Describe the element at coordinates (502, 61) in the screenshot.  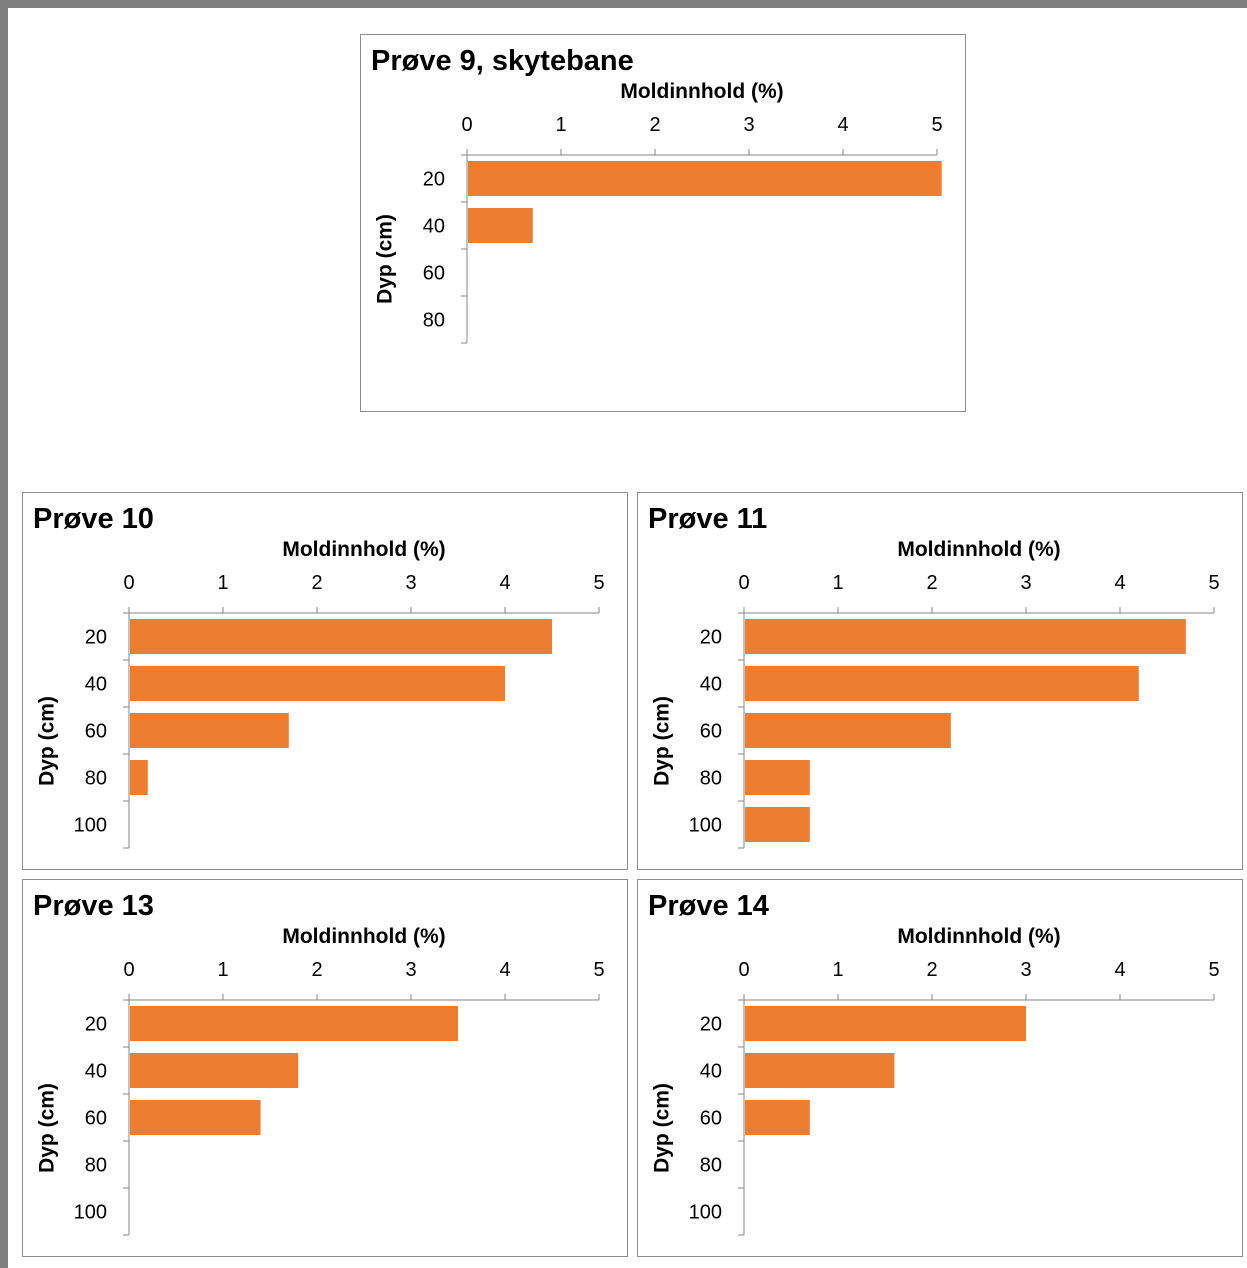
I see `chart-title: Prøve 9, skytebane` at that location.